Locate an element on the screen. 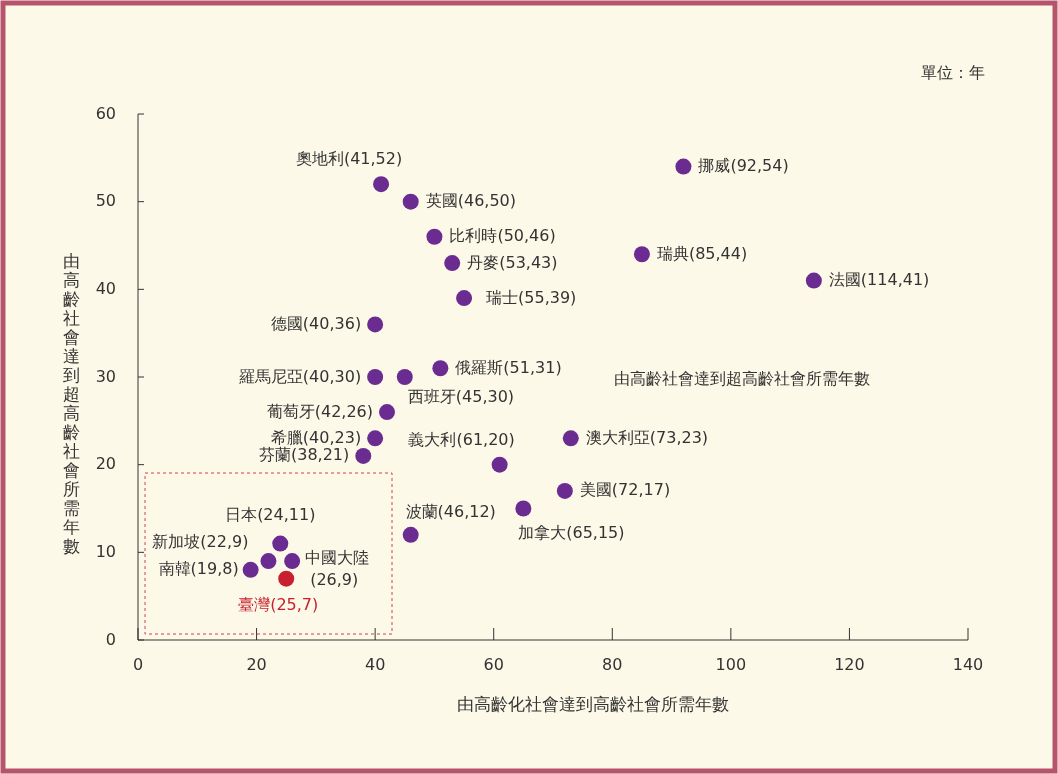  data-label: 澳大利亞(73,23) is located at coordinates (647, 437).